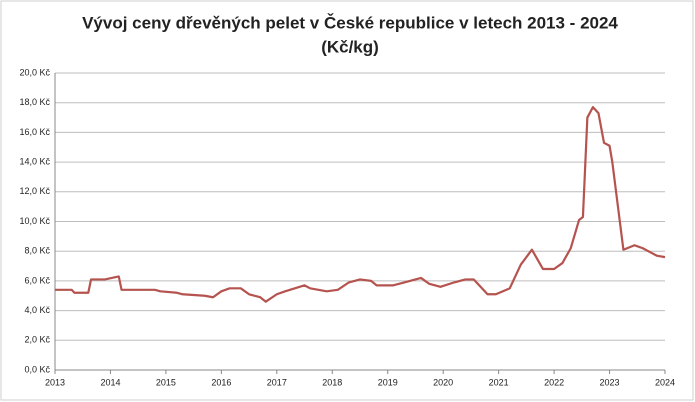 The height and width of the screenshot is (402, 695). What do you see at coordinates (110, 382) in the screenshot?
I see `x-tick-label: 2014` at bounding box center [110, 382].